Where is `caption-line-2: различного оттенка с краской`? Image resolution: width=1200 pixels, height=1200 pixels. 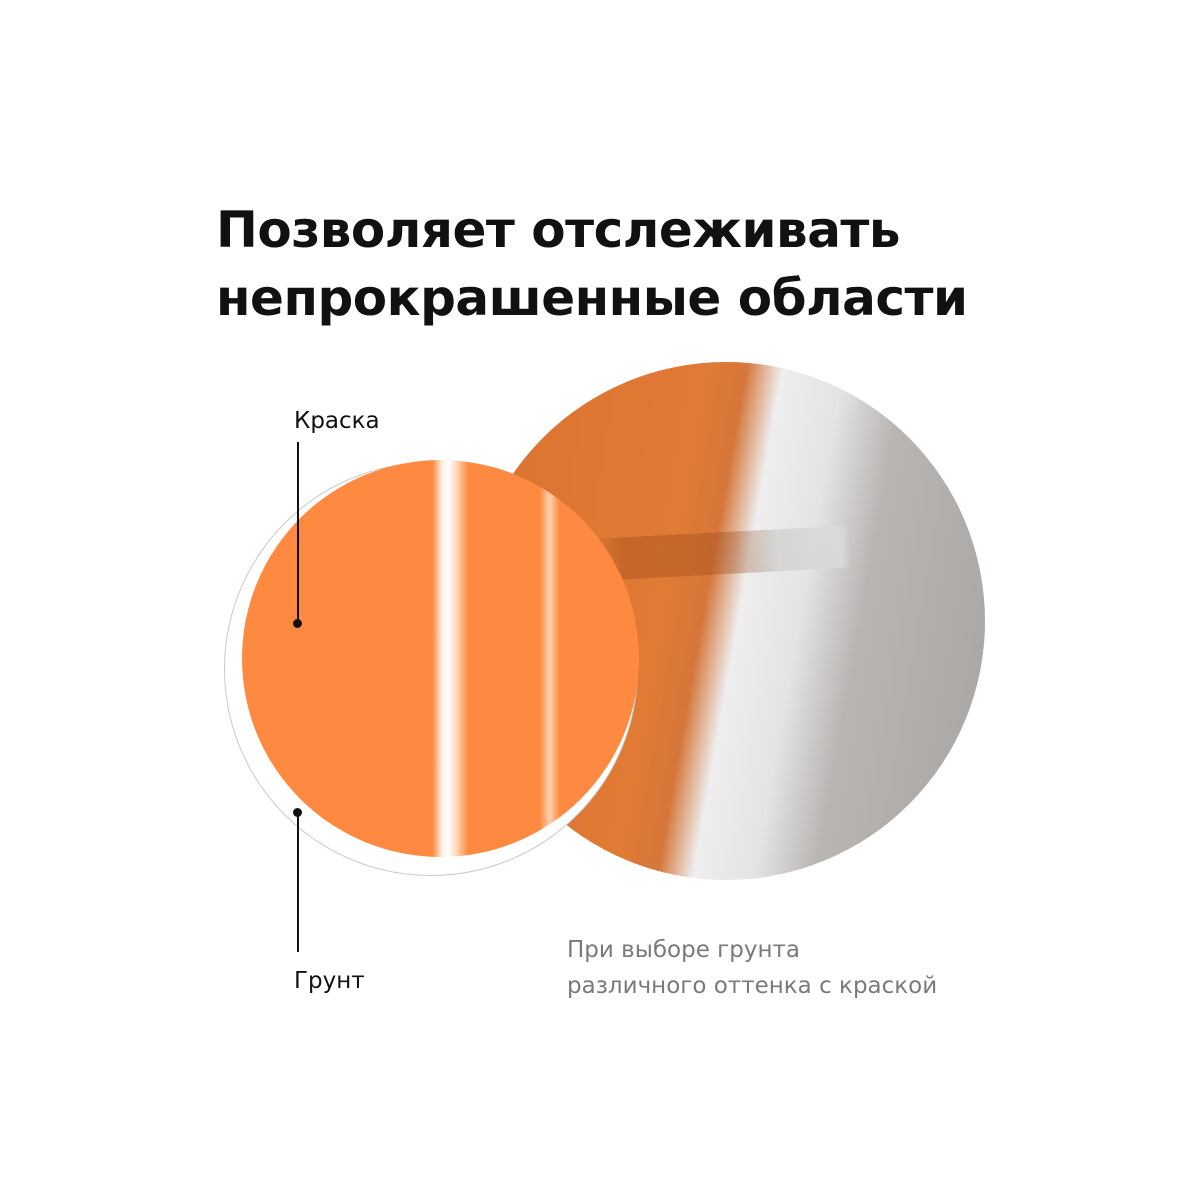 caption-line-2: различного оттенка с краской is located at coordinates (752, 986).